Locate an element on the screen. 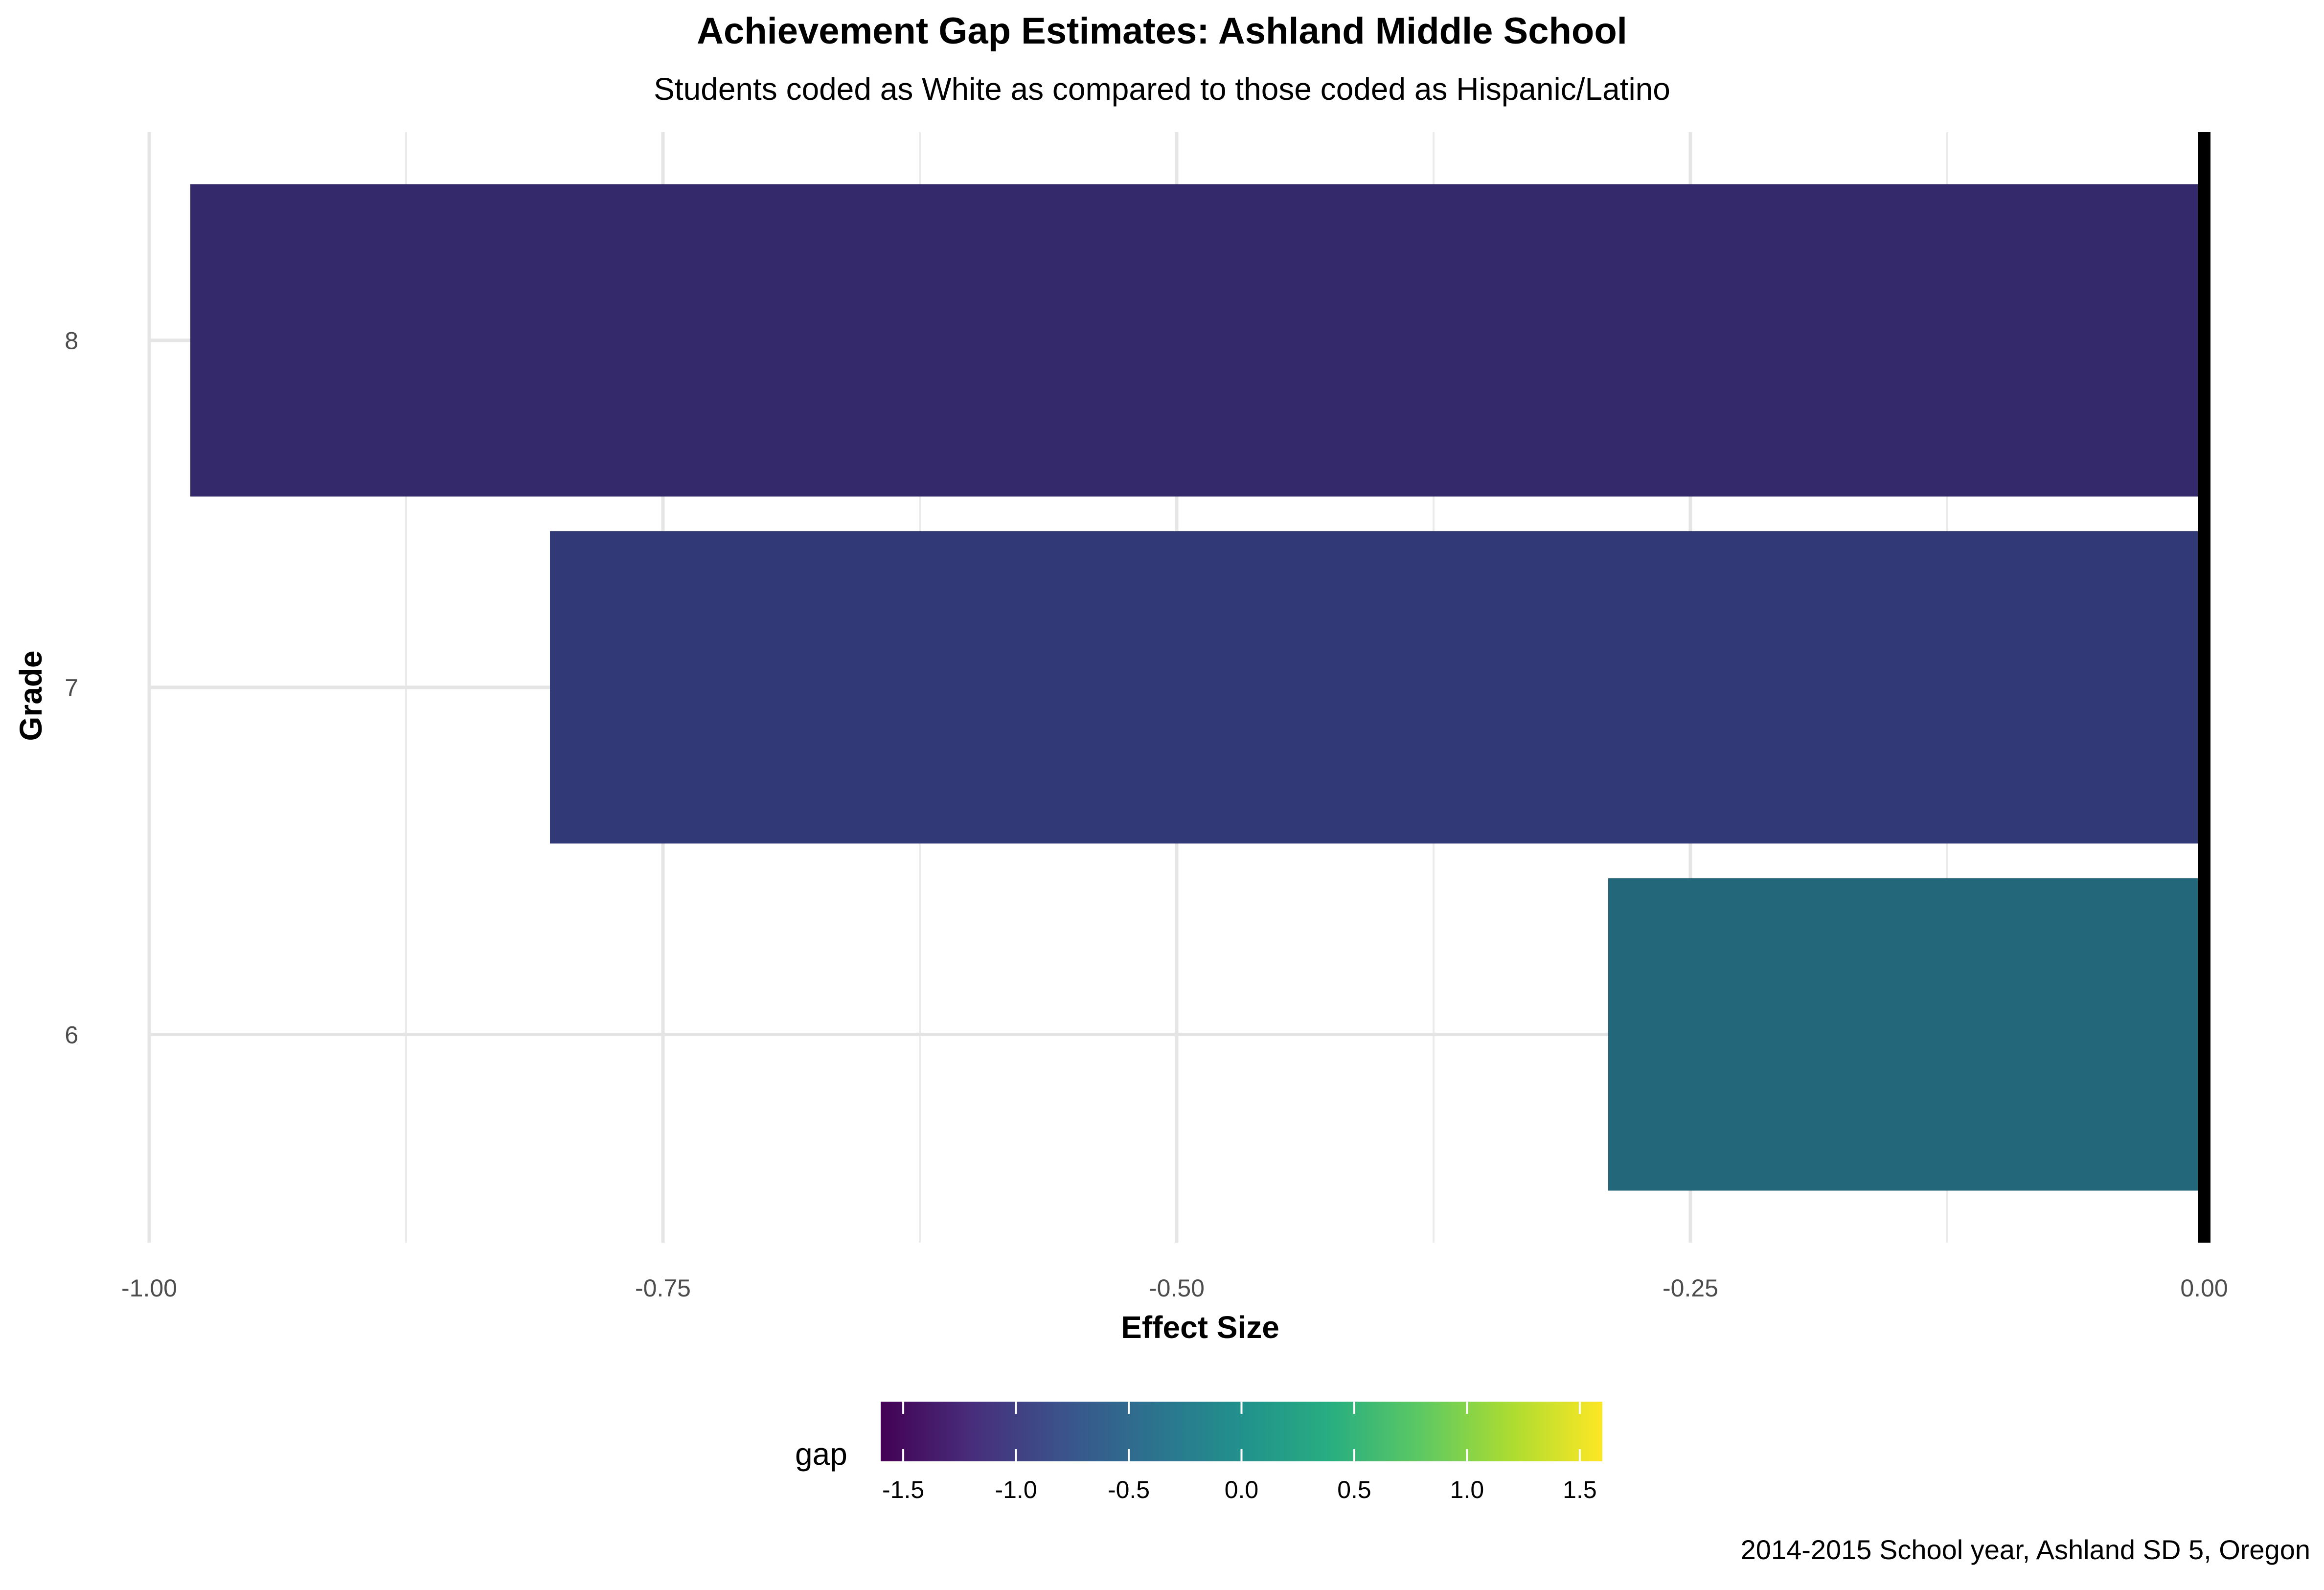 The height and width of the screenshot is (1590, 2324). y-axis-ticks: 6 7 8 is located at coordinates (71, 688).